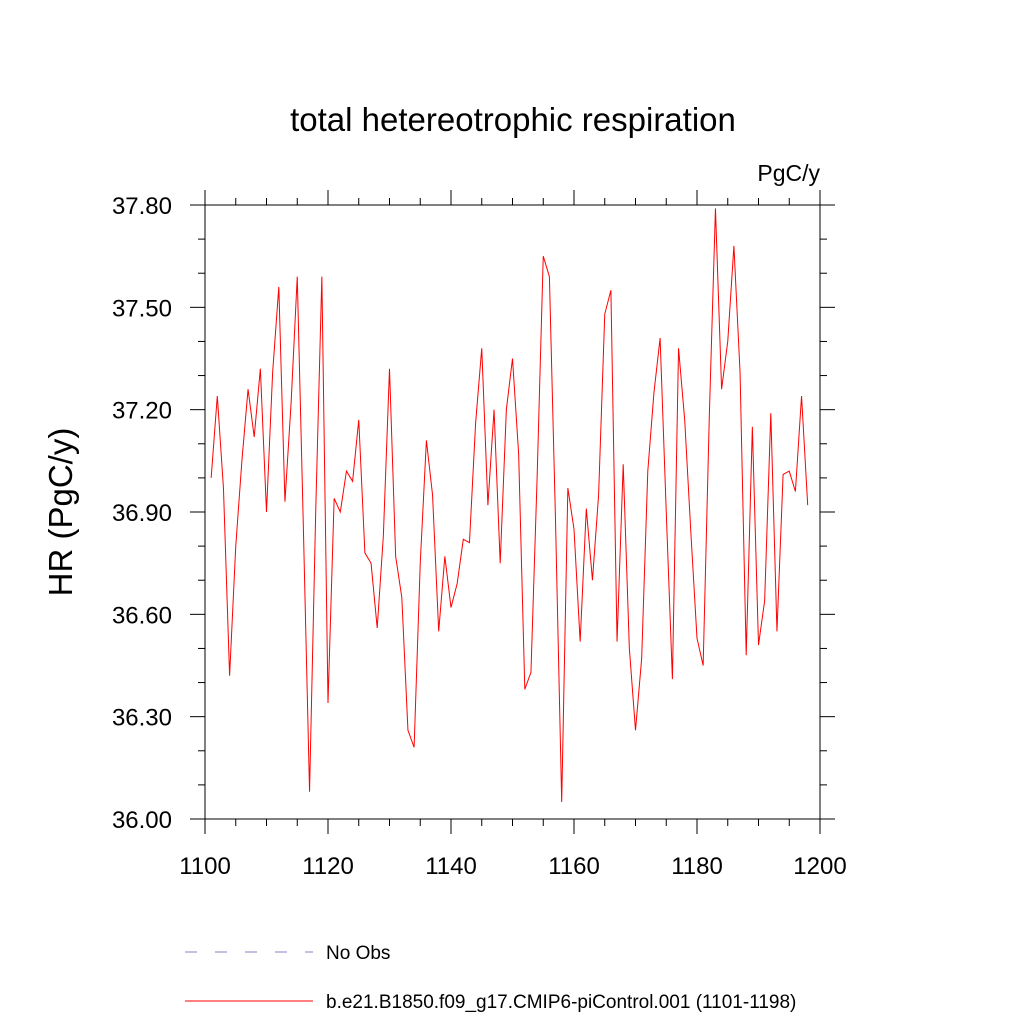 The height and width of the screenshot is (1024, 1024). What do you see at coordinates (697, 866) in the screenshot?
I see `x-tick-label: 1180` at bounding box center [697, 866].